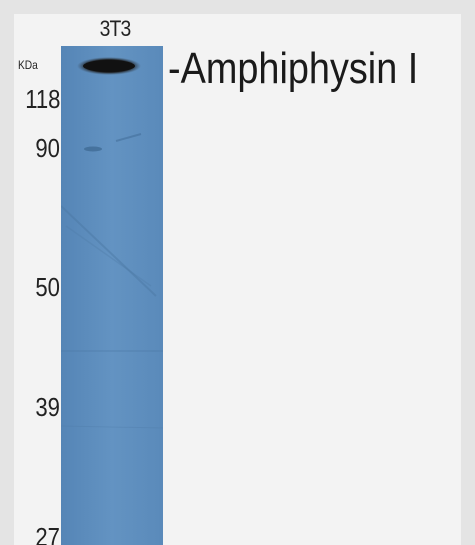  I want to click on marker-label-27: 27, so click(47, 533).